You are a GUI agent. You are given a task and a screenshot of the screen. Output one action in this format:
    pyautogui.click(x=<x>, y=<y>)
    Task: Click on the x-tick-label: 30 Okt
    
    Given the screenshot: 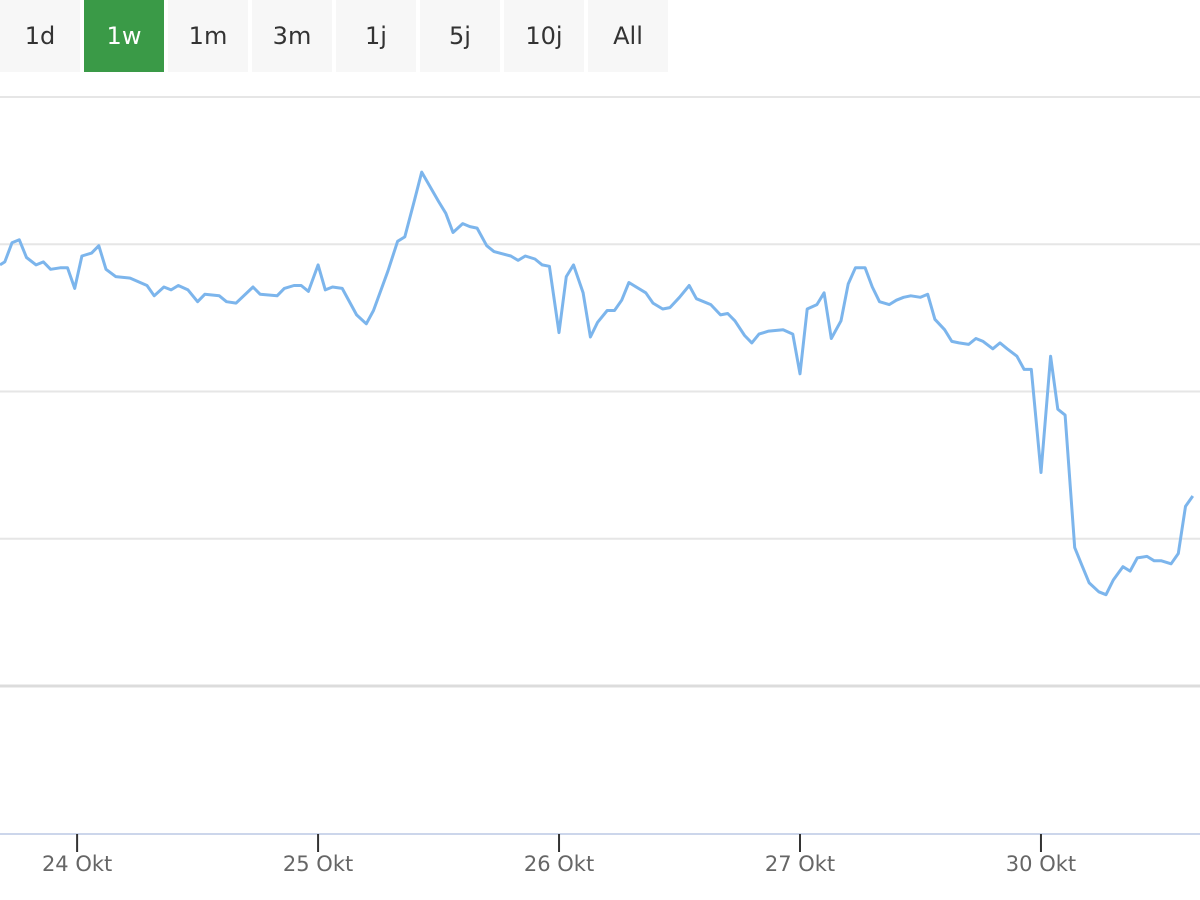 What is the action you would take?
    pyautogui.click(x=1041, y=864)
    